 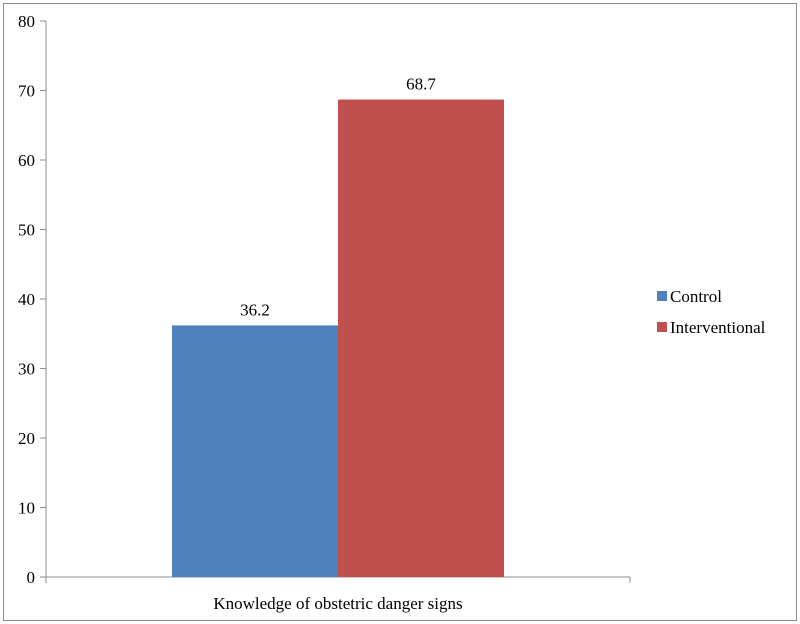 What do you see at coordinates (718, 327) in the screenshot?
I see `legend-label-interventional: Interventional` at bounding box center [718, 327].